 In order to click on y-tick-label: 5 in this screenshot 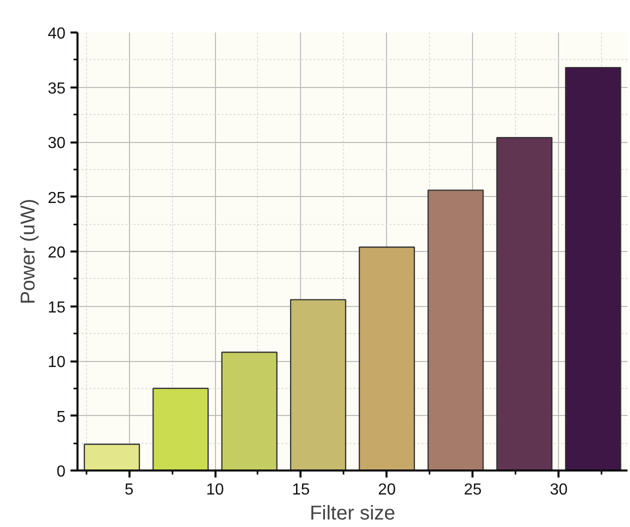, I will do `click(61, 417)`.